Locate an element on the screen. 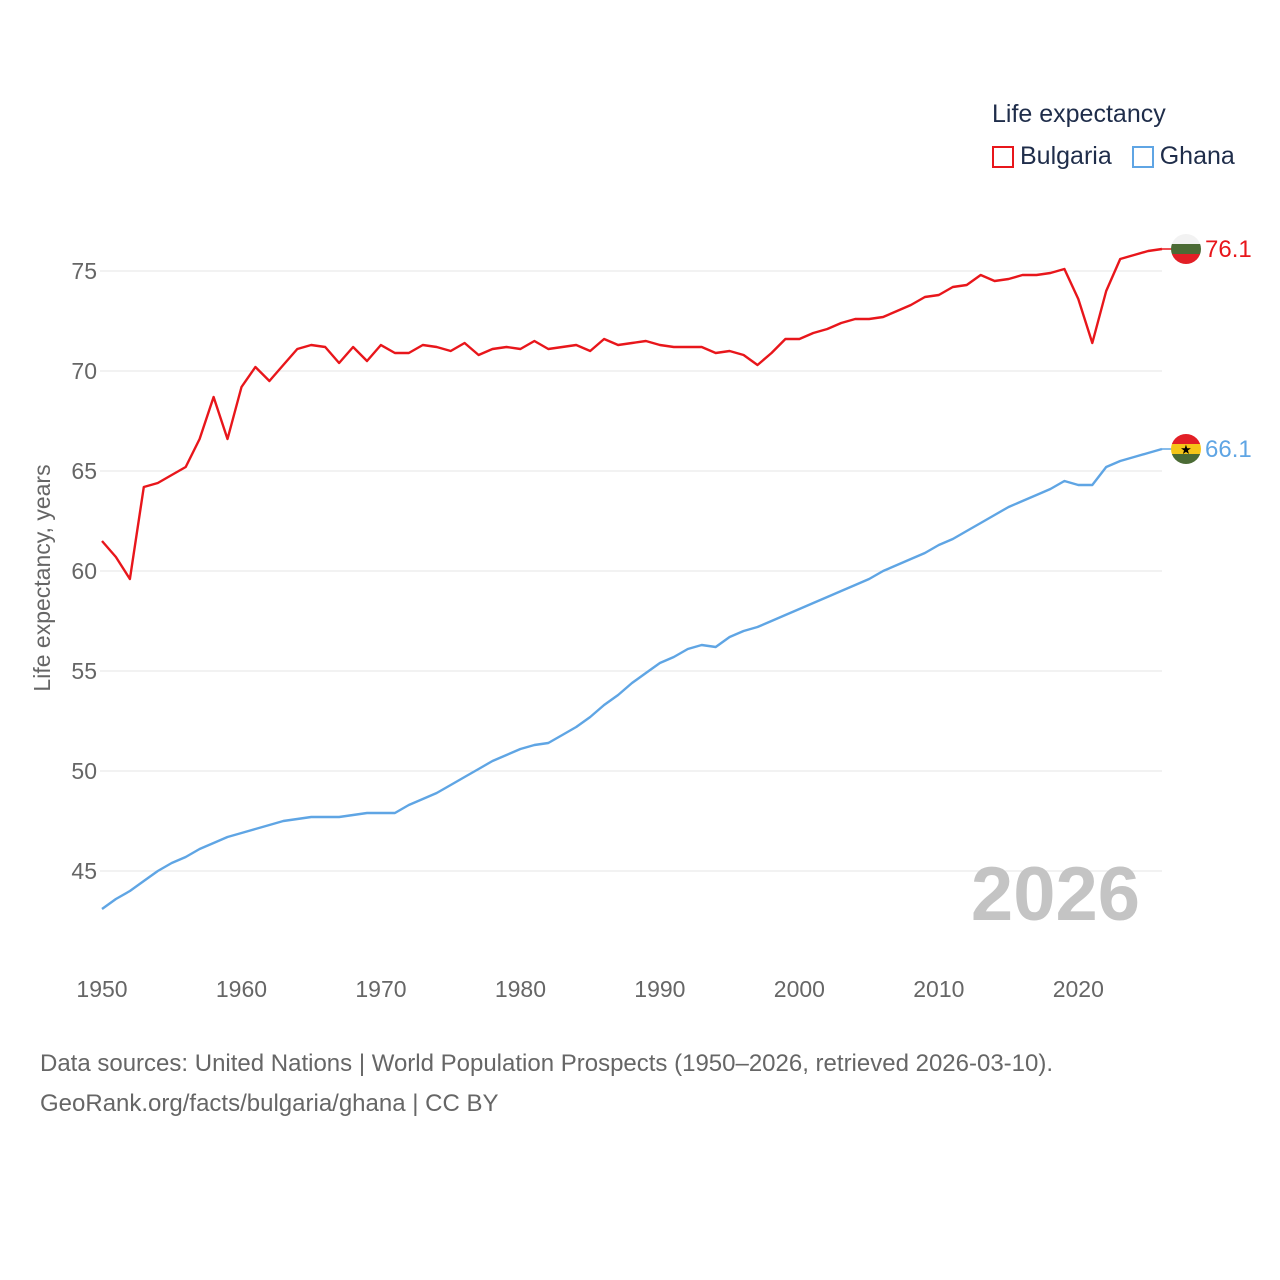 The width and height of the screenshot is (1280, 1280). y-axis-ticks: 45 50 55 60 65 70 75 is located at coordinates (84, 571).